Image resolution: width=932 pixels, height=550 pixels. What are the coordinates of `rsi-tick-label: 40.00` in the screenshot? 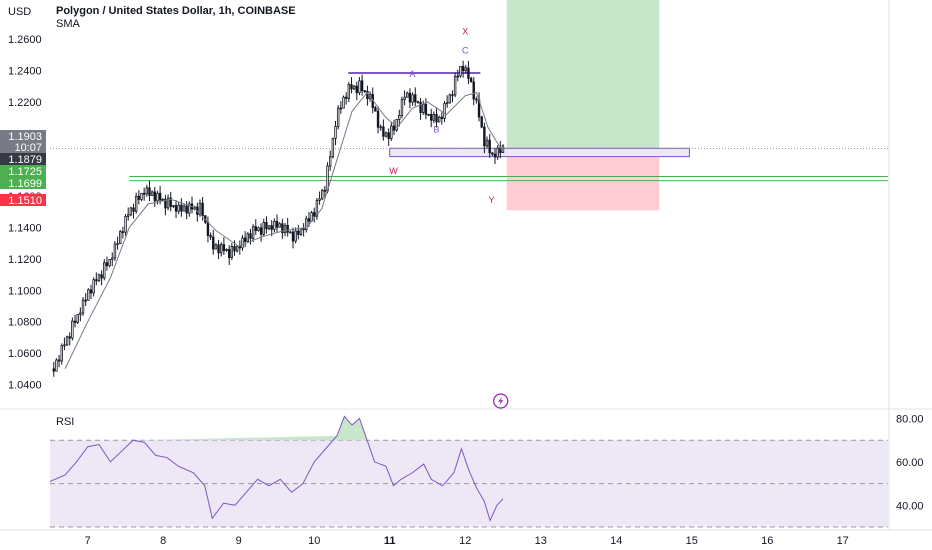 It's located at (910, 506).